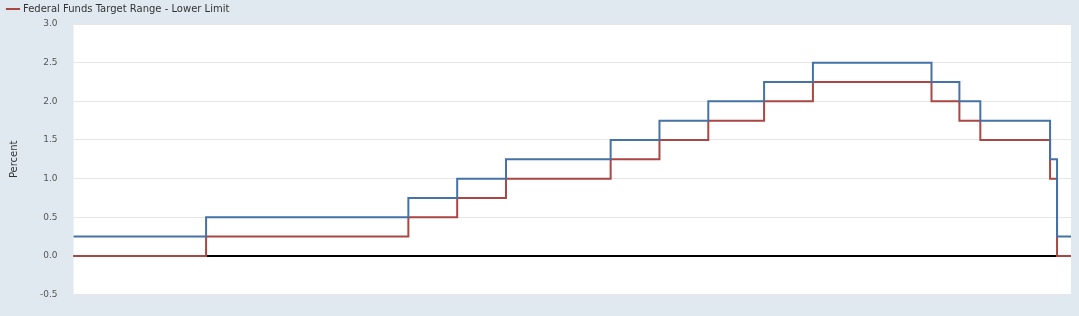  Describe the element at coordinates (50, 216) in the screenshot. I see `y-tick-label: 0.5` at that location.